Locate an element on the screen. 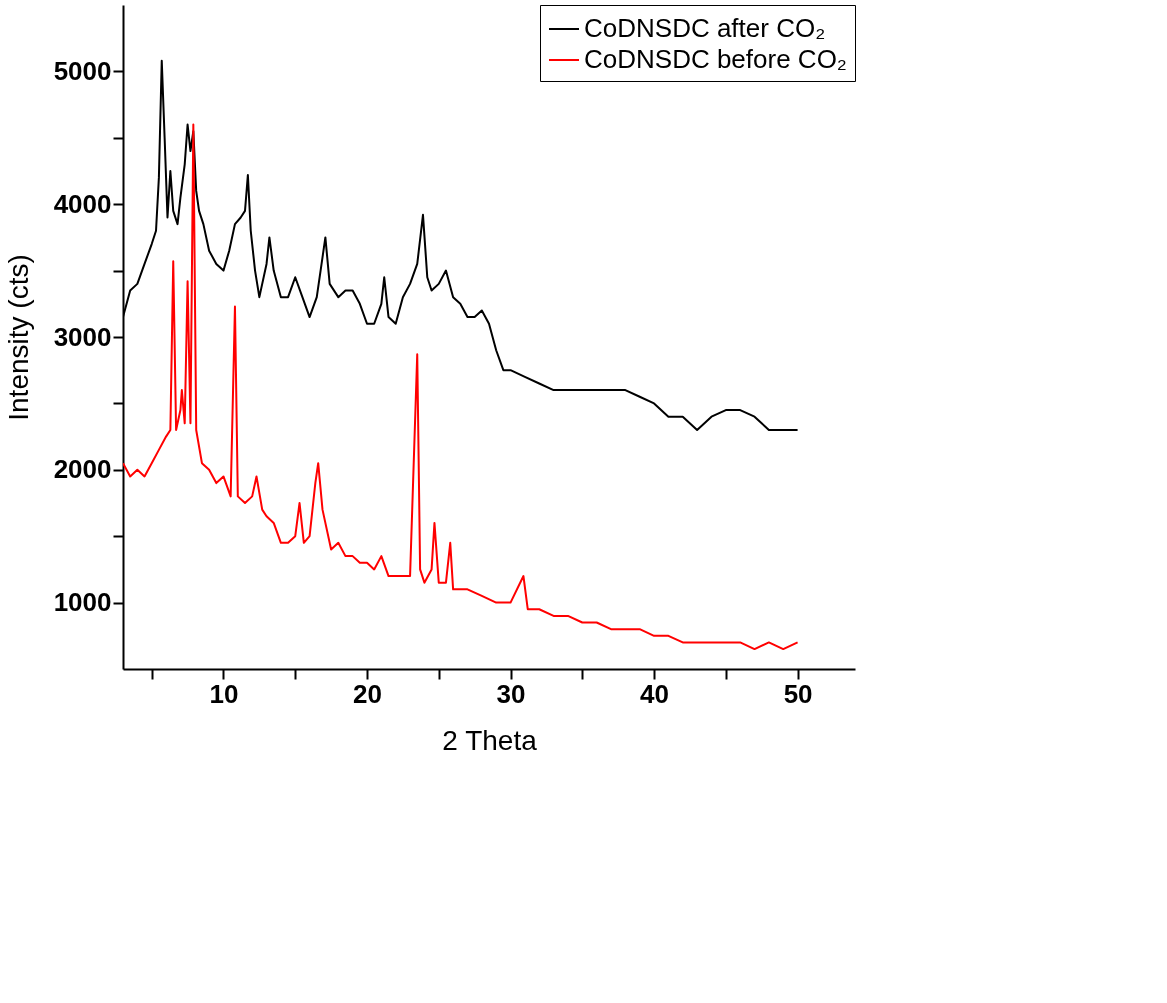 The width and height of the screenshot is (1167, 1003). x-tick-label: 40 is located at coordinates (655, 693).